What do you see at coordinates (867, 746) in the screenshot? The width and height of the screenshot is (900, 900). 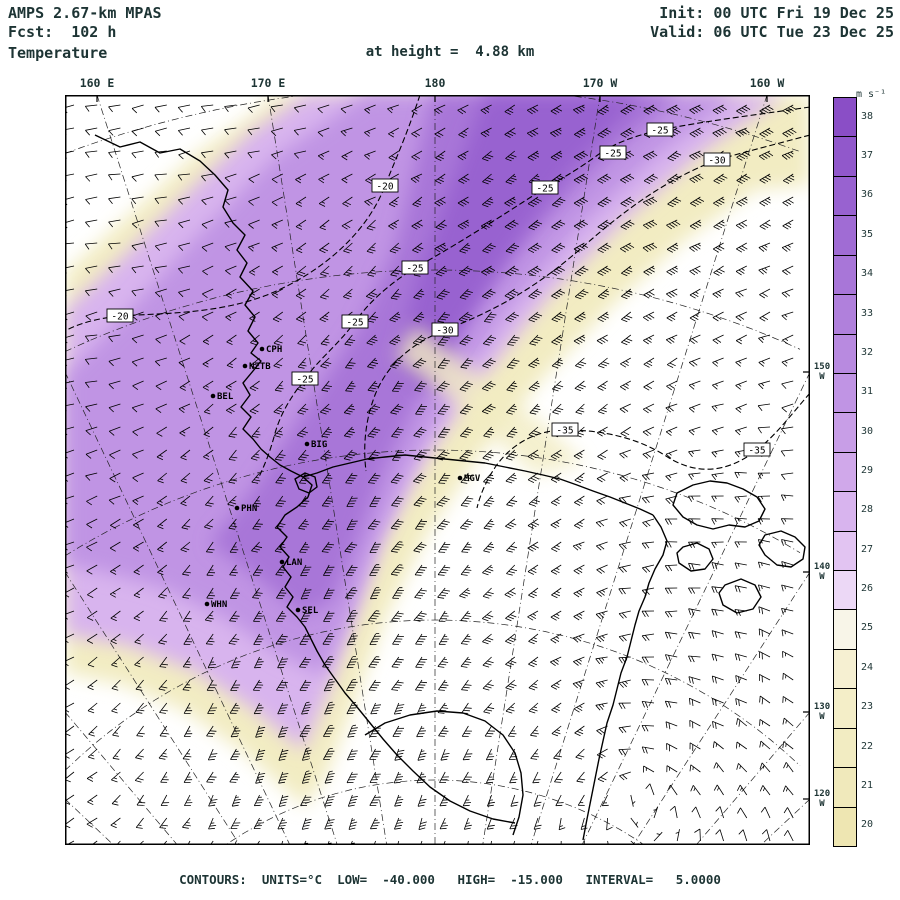 I see `colorbar-tick-label: 22` at bounding box center [867, 746].